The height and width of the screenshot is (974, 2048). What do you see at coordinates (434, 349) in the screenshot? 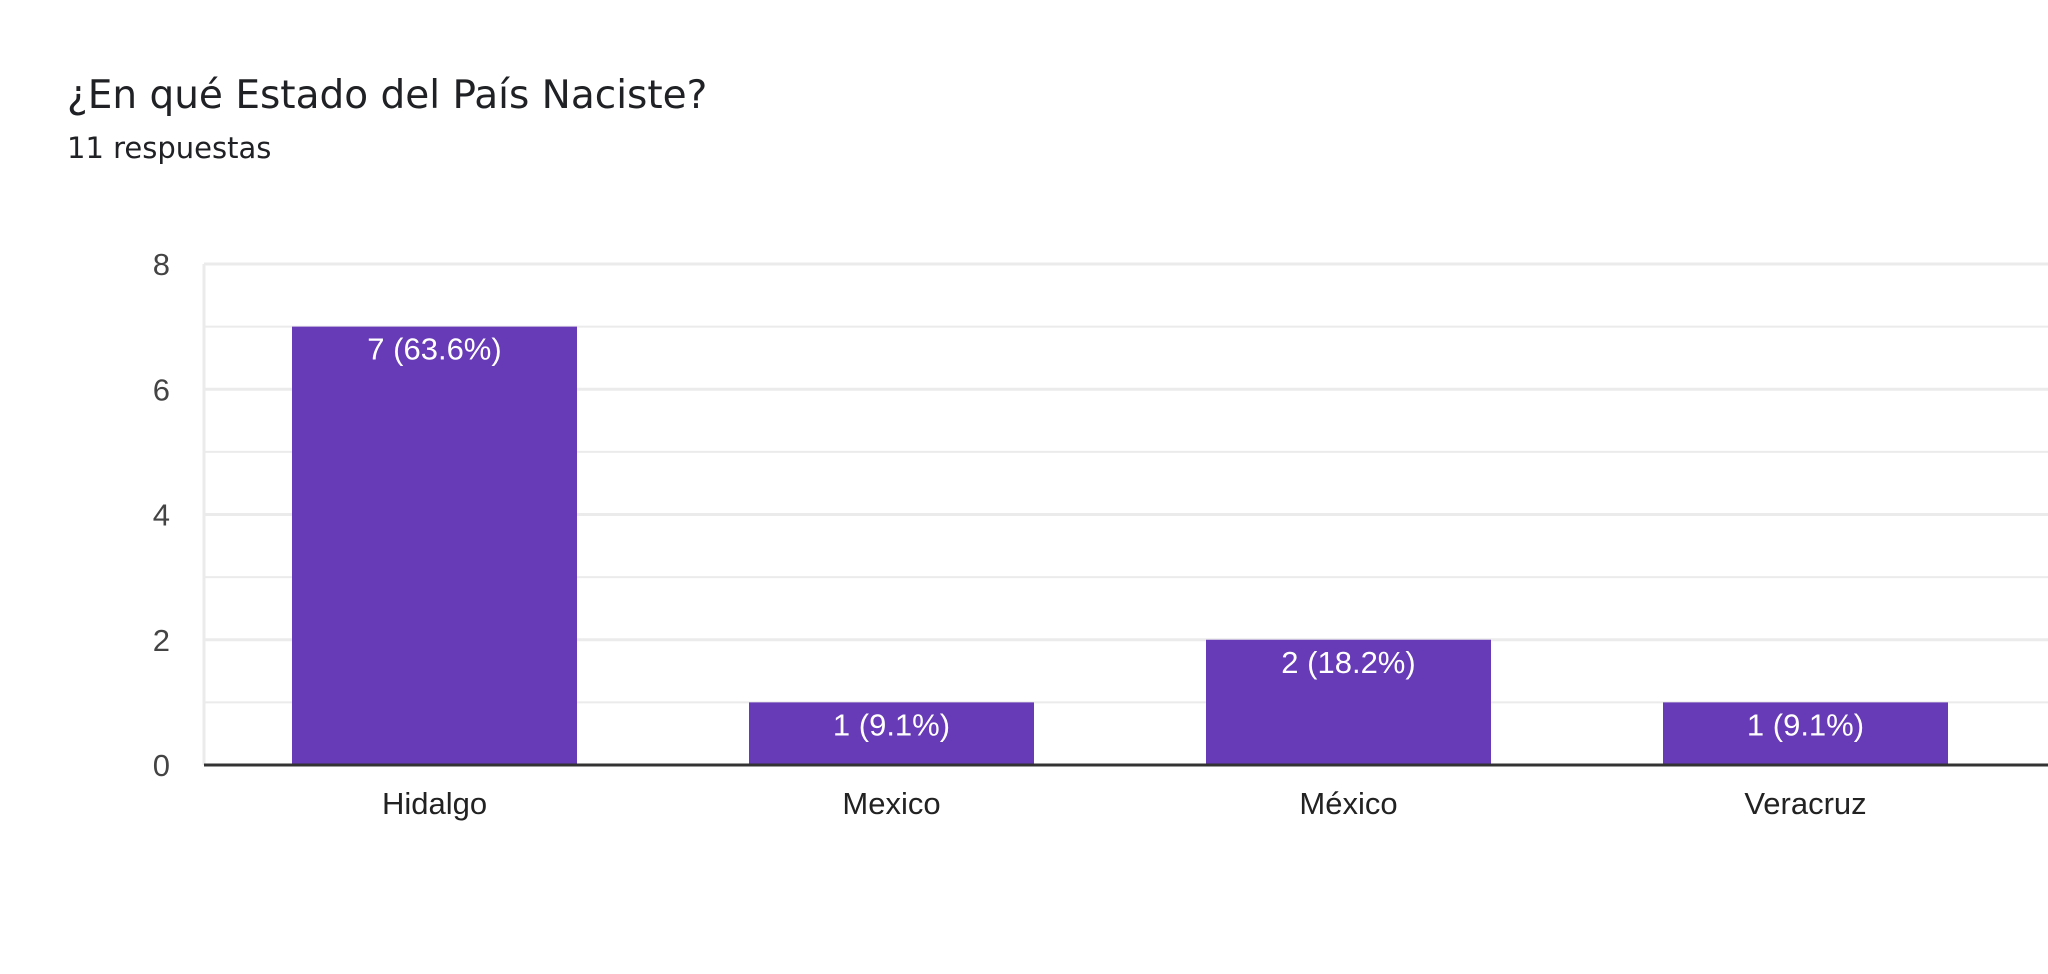
I see `bar-data-label: 7 (63.6%)` at bounding box center [434, 349].